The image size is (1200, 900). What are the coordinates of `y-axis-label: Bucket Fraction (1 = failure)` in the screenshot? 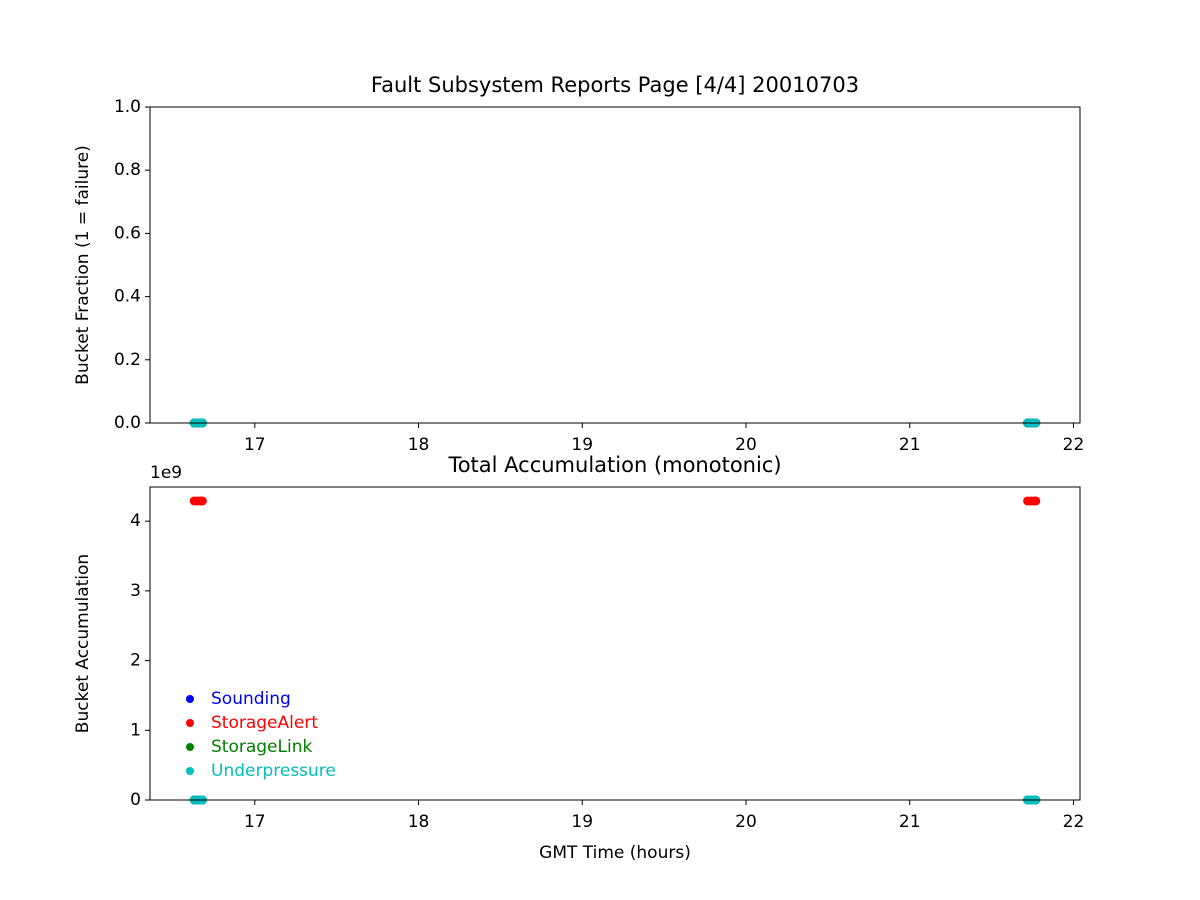 It's located at (83, 265).